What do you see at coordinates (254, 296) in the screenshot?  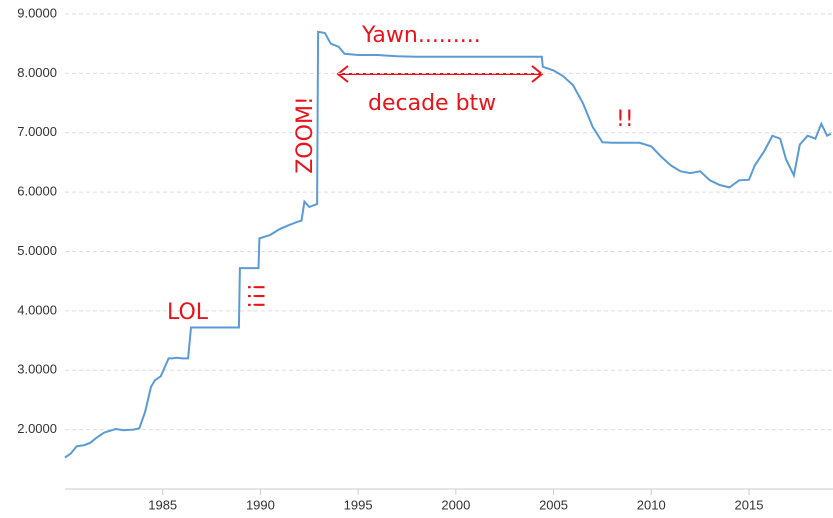 I see `annotation: !!!` at bounding box center [254, 296].